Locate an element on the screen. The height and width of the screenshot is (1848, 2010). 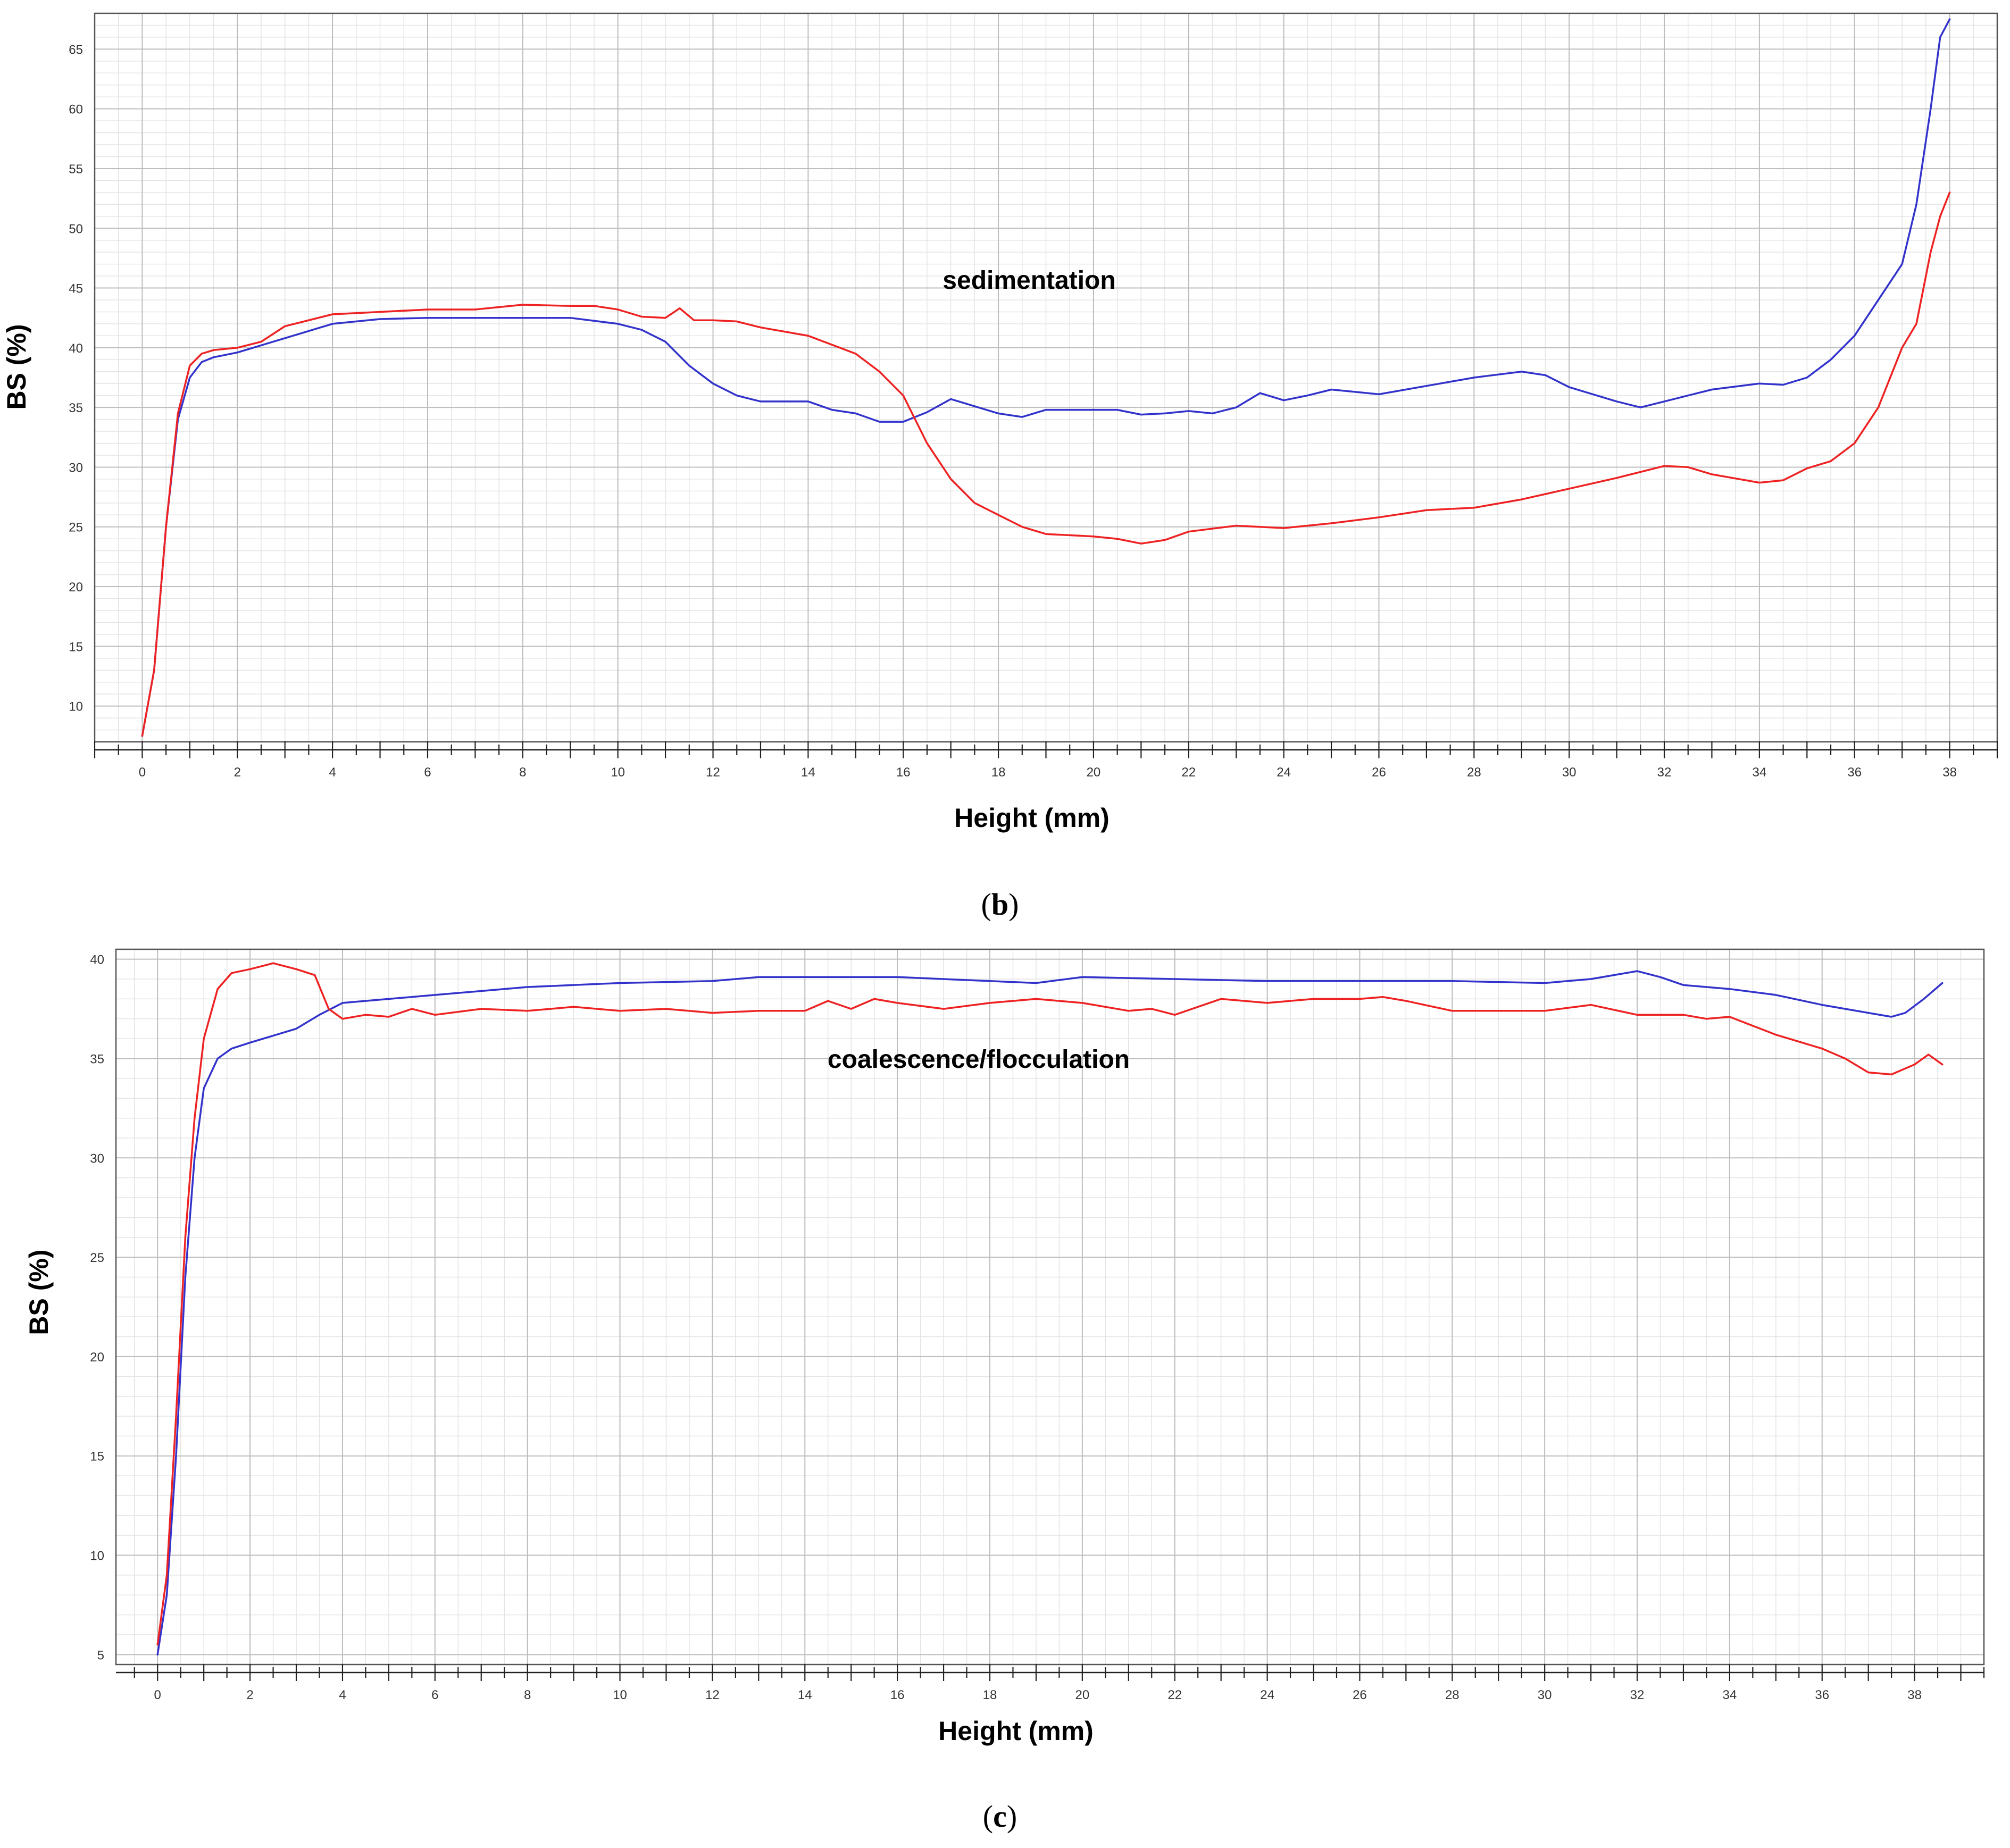
y-tick-label: 5 is located at coordinates (100, 1655).